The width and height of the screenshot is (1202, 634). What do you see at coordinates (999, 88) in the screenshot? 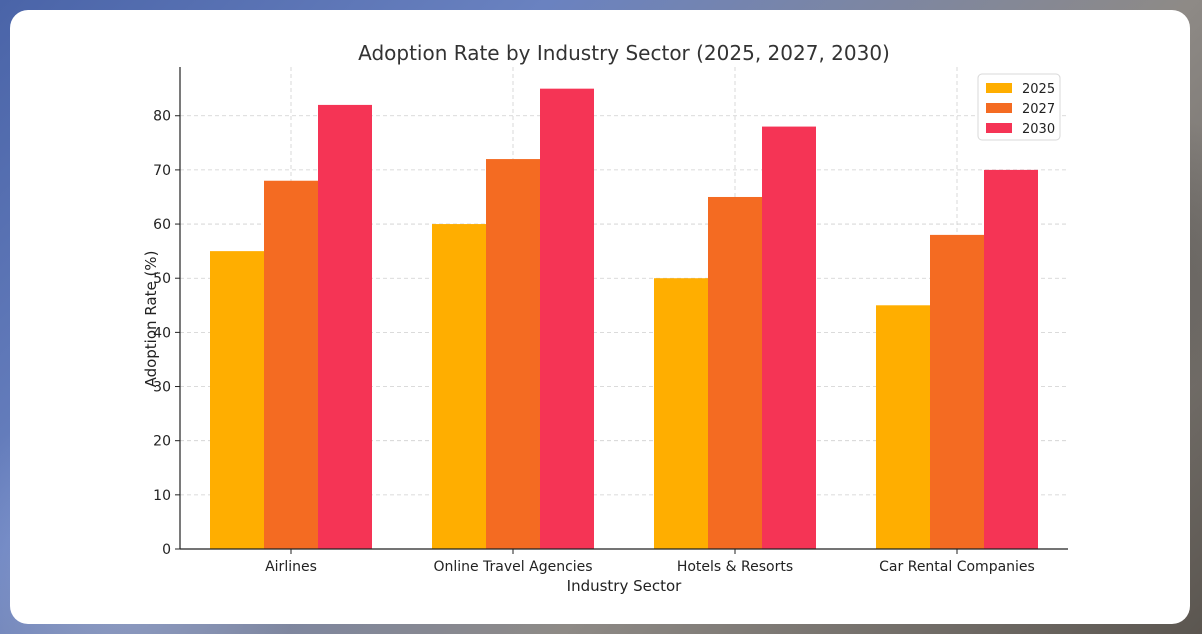
I see `legend-swatch-2025` at bounding box center [999, 88].